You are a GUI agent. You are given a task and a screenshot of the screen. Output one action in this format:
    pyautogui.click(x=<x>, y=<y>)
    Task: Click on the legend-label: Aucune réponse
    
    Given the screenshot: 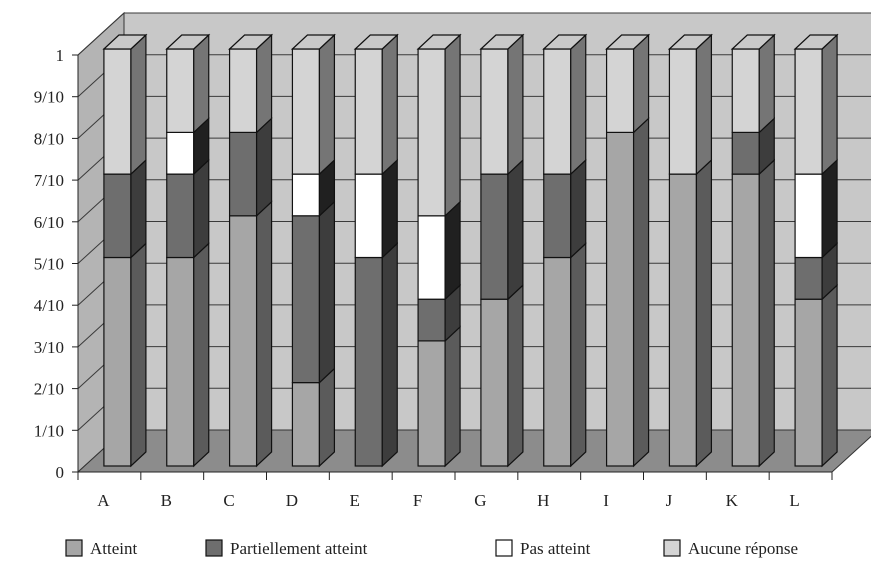 What is the action you would take?
    pyautogui.click(x=743, y=548)
    